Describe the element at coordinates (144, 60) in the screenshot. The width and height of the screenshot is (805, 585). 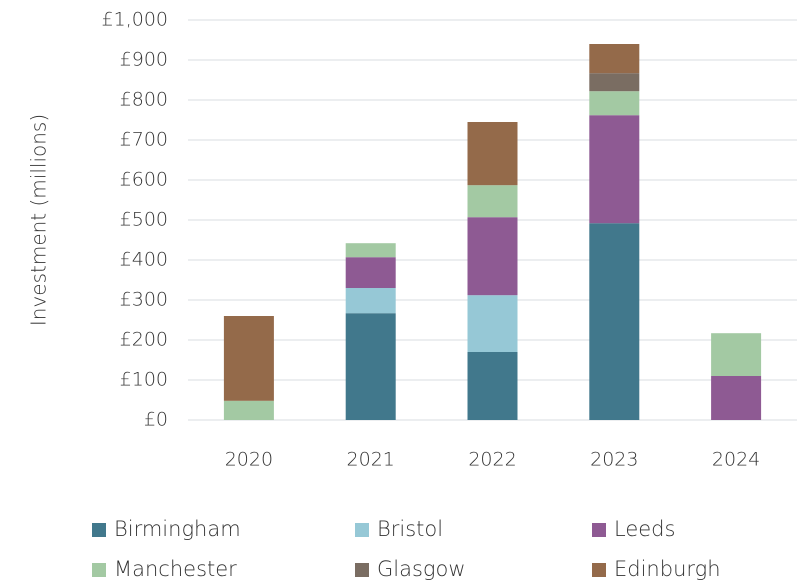
I see `y-tick-label: £900` at that location.